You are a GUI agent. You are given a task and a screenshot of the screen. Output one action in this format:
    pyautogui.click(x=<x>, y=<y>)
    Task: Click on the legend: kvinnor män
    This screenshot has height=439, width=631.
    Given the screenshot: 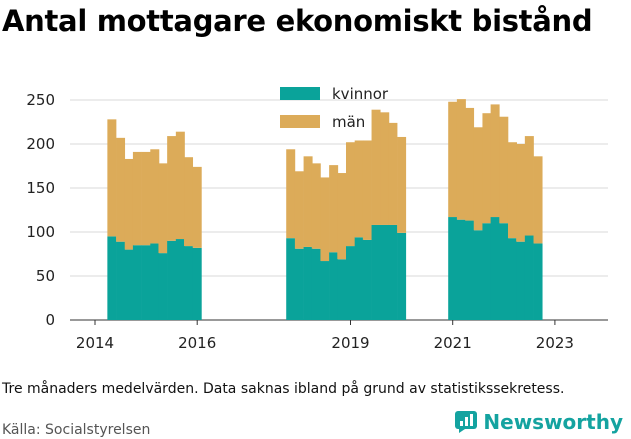 What is the action you would take?
    pyautogui.click(x=334, y=108)
    